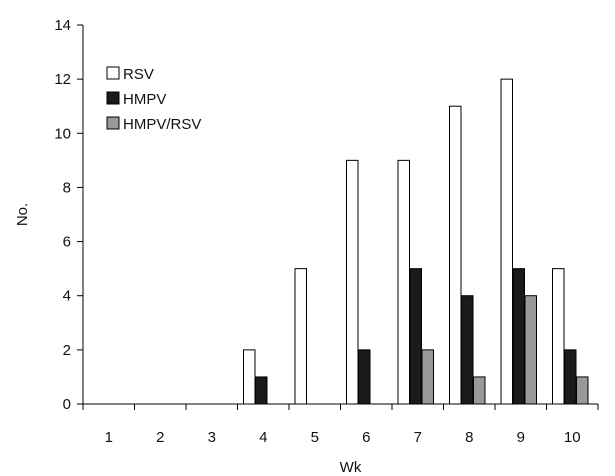 The image size is (615, 476). Describe the element at coordinates (340, 425) in the screenshot. I see `x-axis-ticks: 1 2 3 4 5 6 7 8 9 10` at that location.